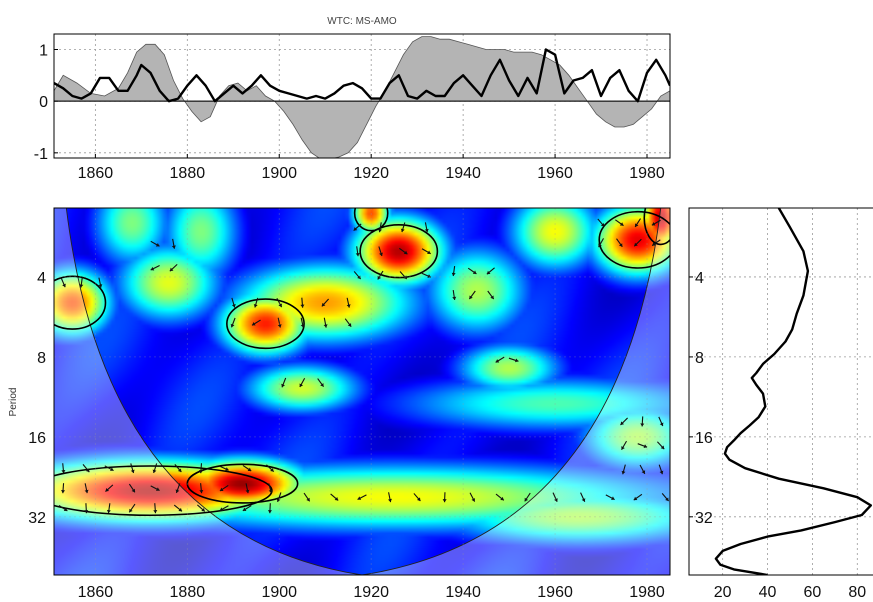  I want to click on x-tick-label: 20, so click(723, 592).